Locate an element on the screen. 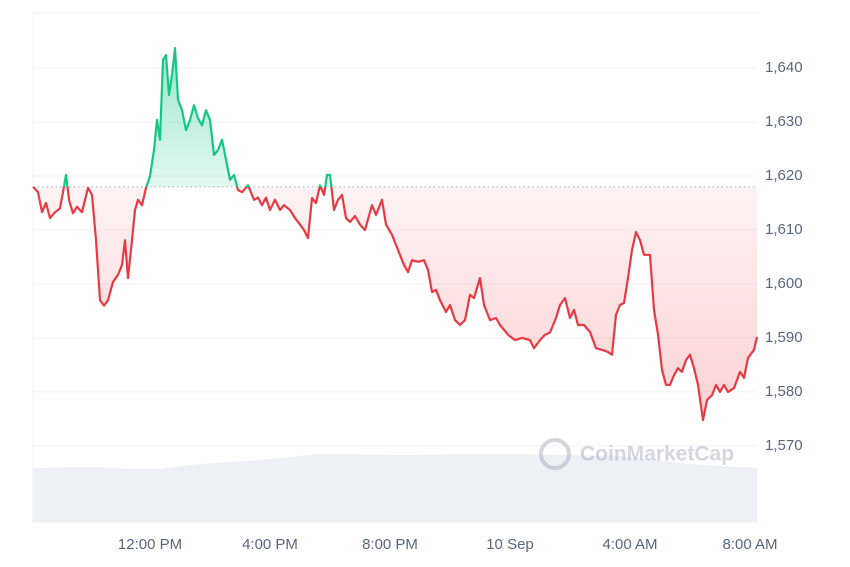 The image size is (850, 567). x-tick-label: 12:00 PM is located at coordinates (150, 544).